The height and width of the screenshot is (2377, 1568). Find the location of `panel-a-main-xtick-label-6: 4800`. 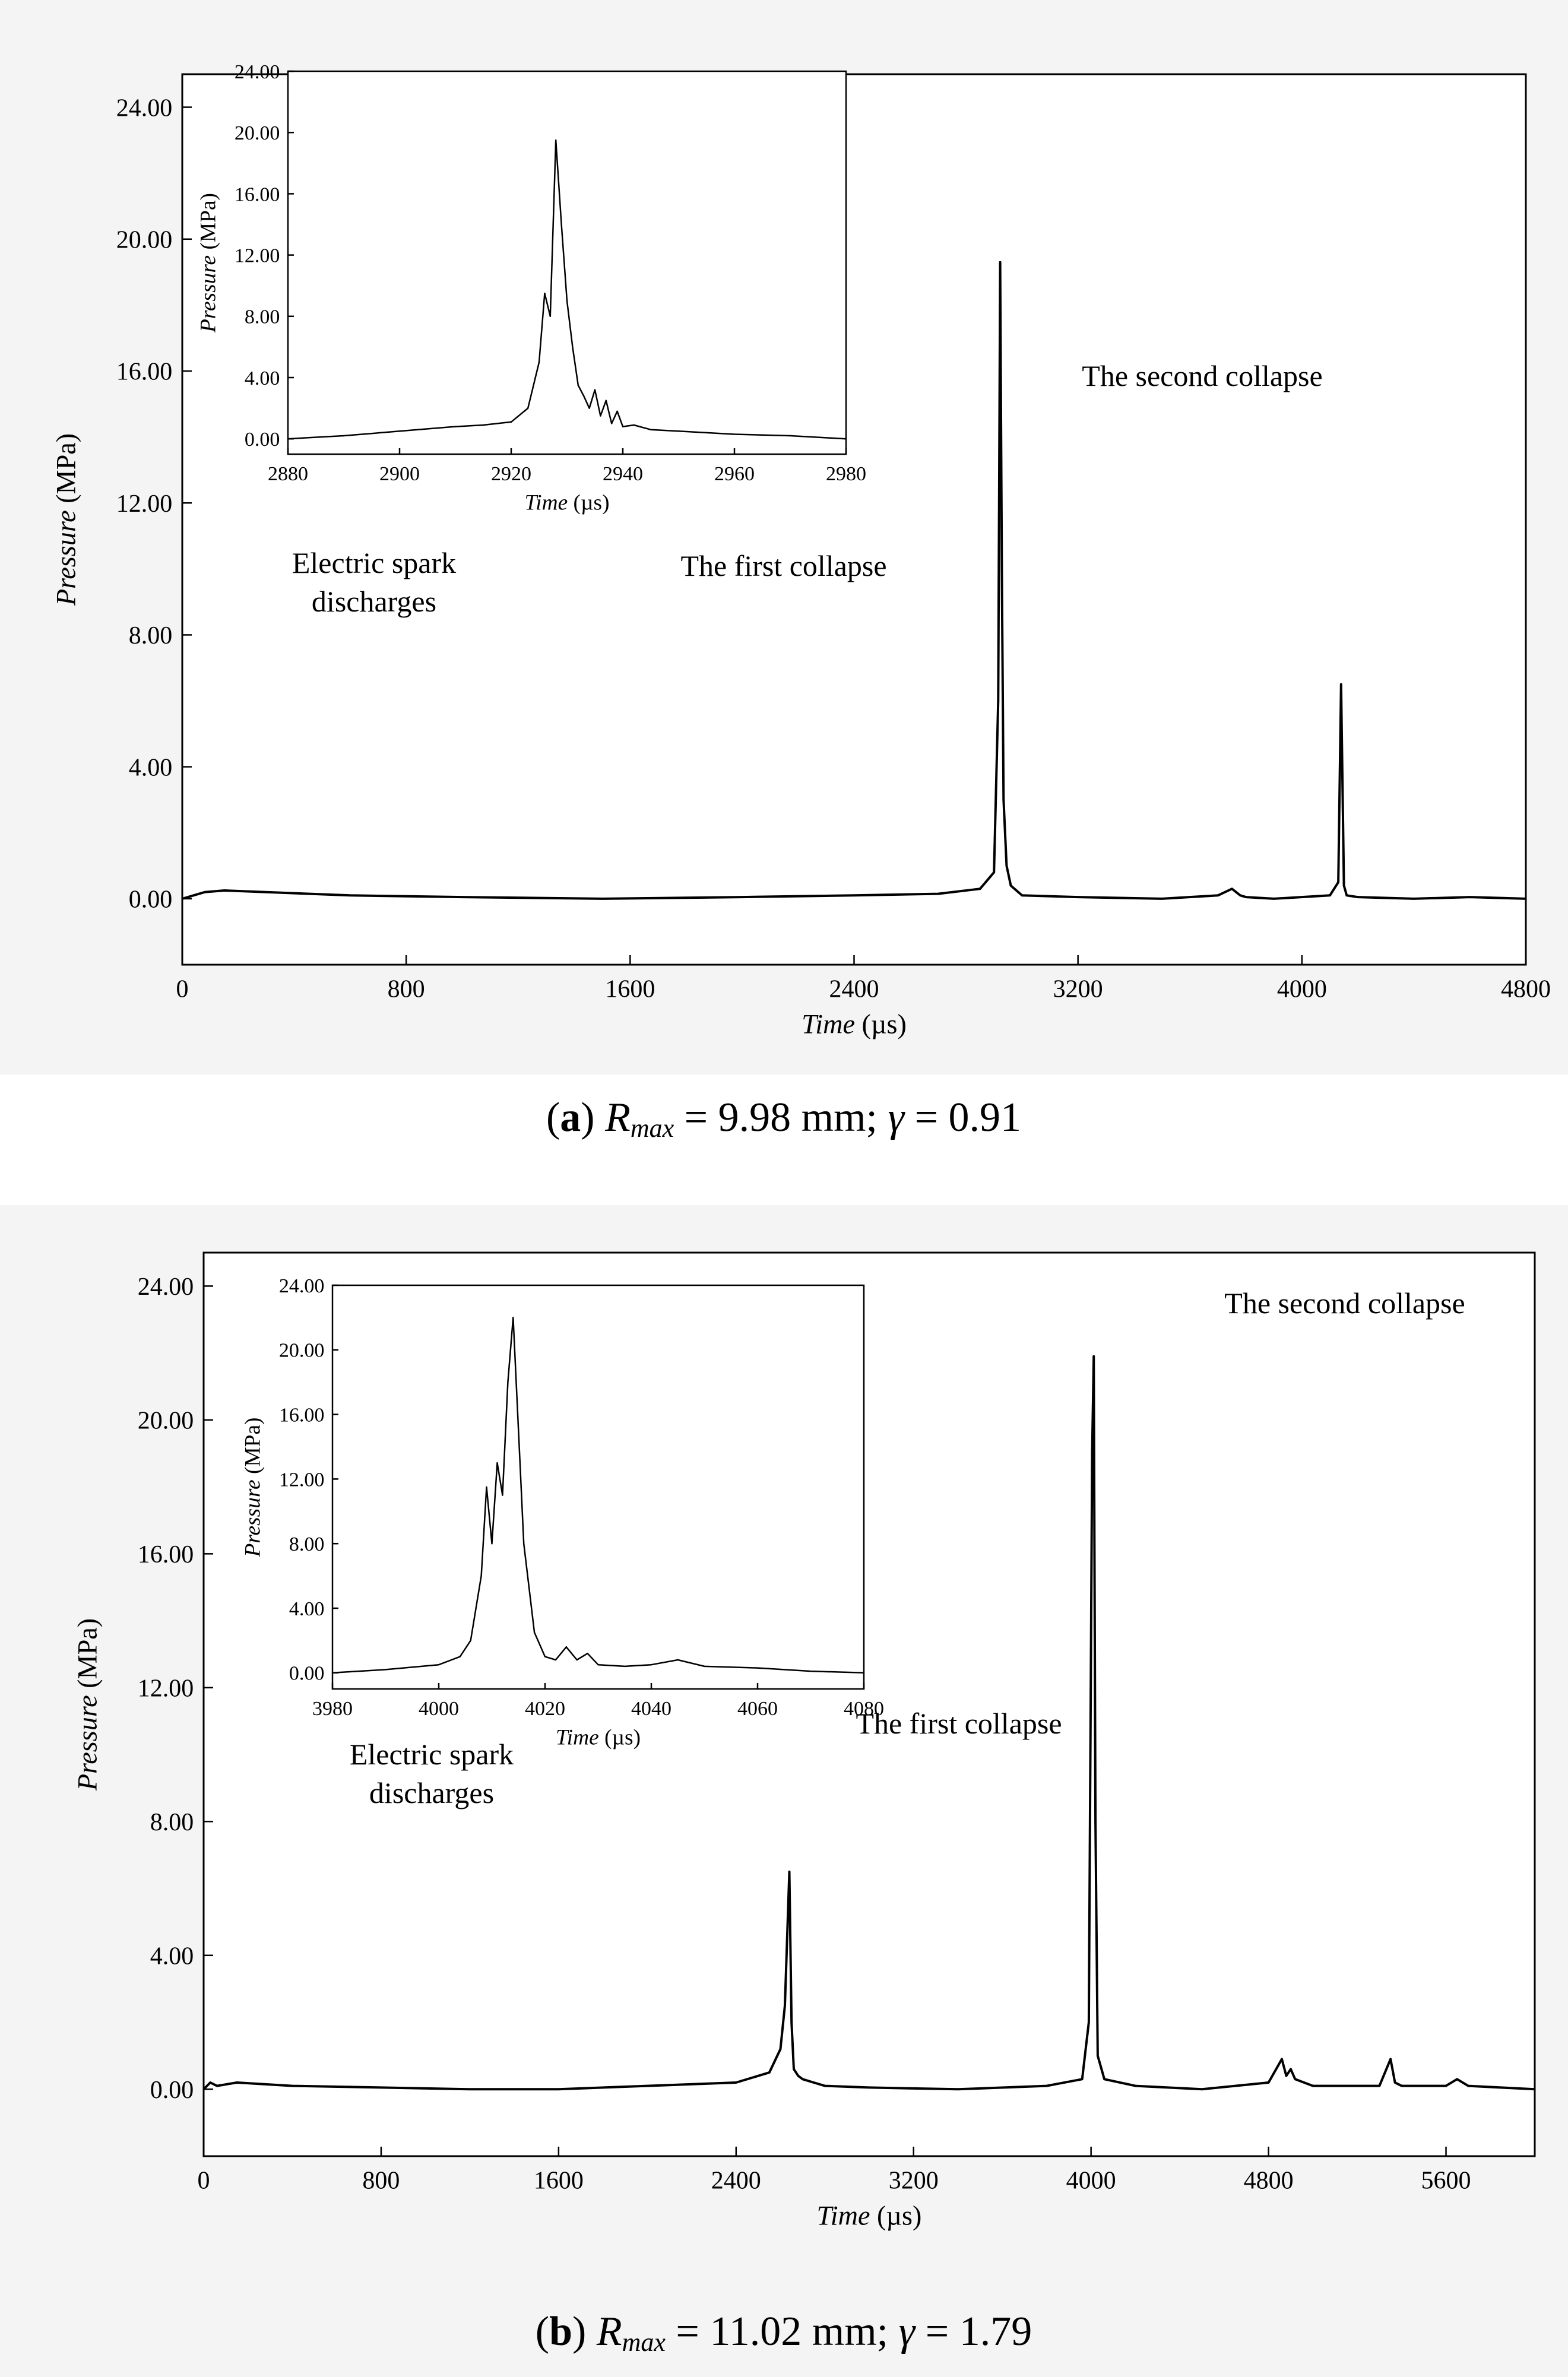

panel-a-main-xtick-label-6: 4800 is located at coordinates (1526, 989).